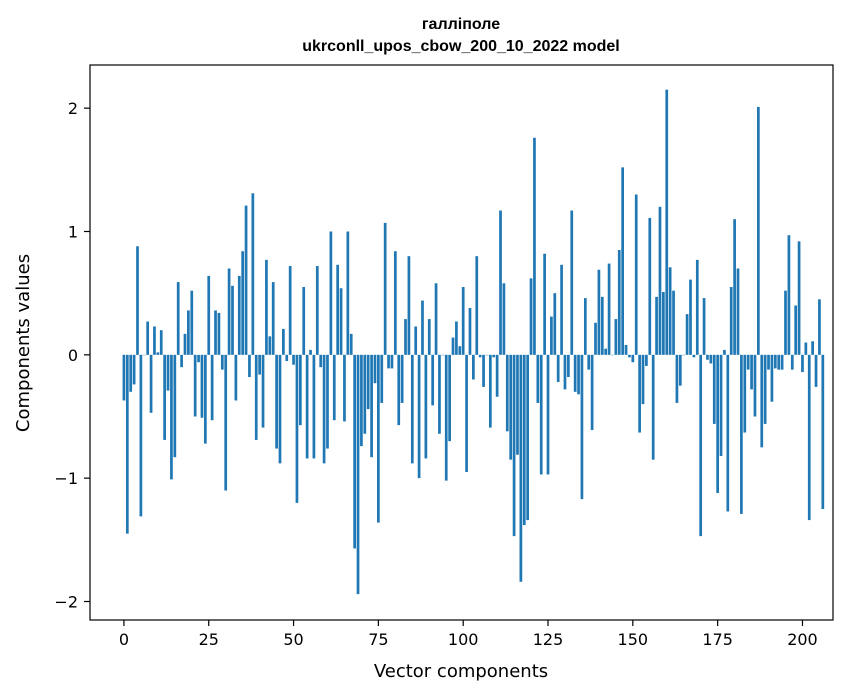 The width and height of the screenshot is (847, 696). I want to click on x-tick-label: 0, so click(124, 639).